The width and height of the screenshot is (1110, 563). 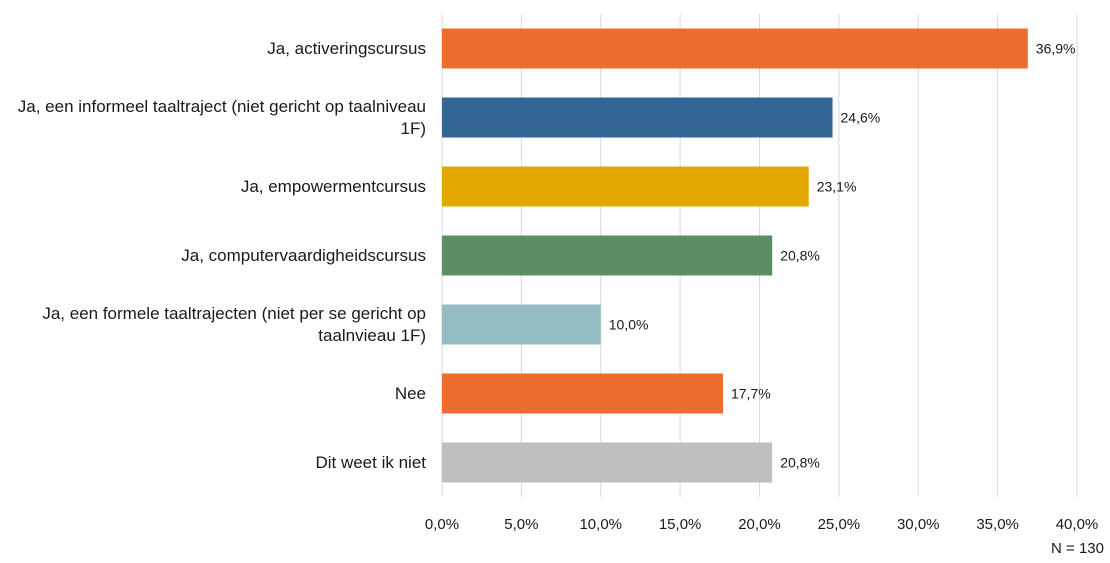 What do you see at coordinates (918, 524) in the screenshot?
I see `x-tick-label: 30,0%` at bounding box center [918, 524].